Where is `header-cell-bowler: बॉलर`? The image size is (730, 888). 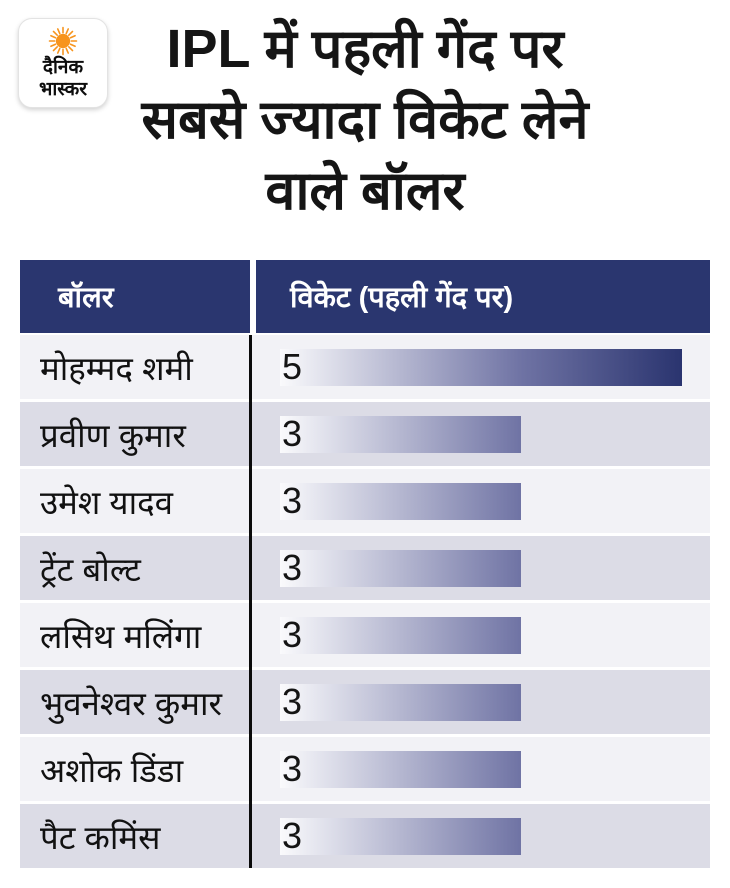
header-cell-bowler: बॉलर is located at coordinates (135, 296).